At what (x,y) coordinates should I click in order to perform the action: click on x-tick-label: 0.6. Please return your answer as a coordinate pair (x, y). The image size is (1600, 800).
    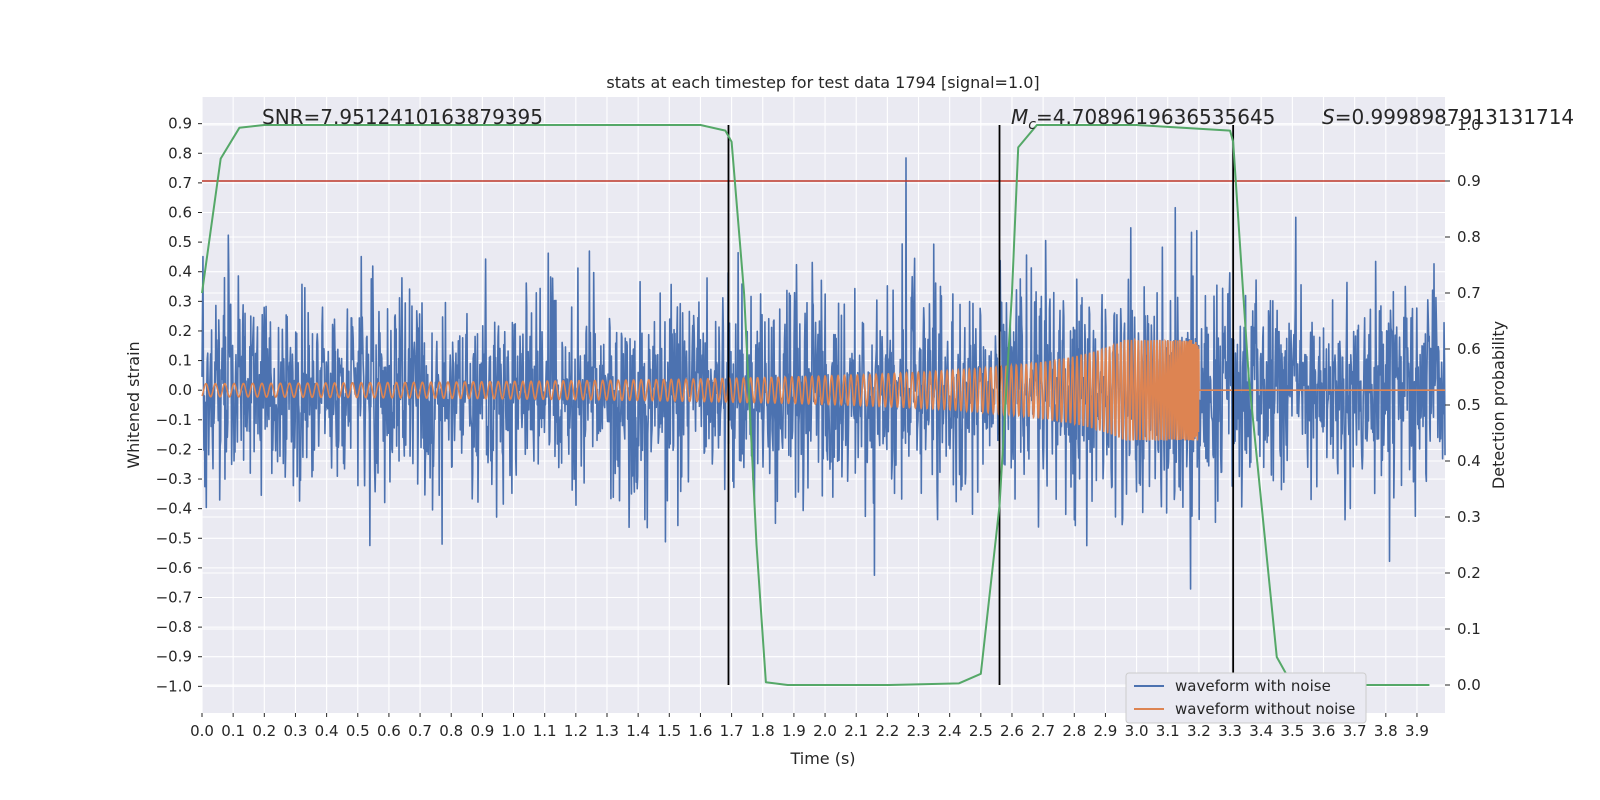
    Looking at the image, I should click on (389, 731).